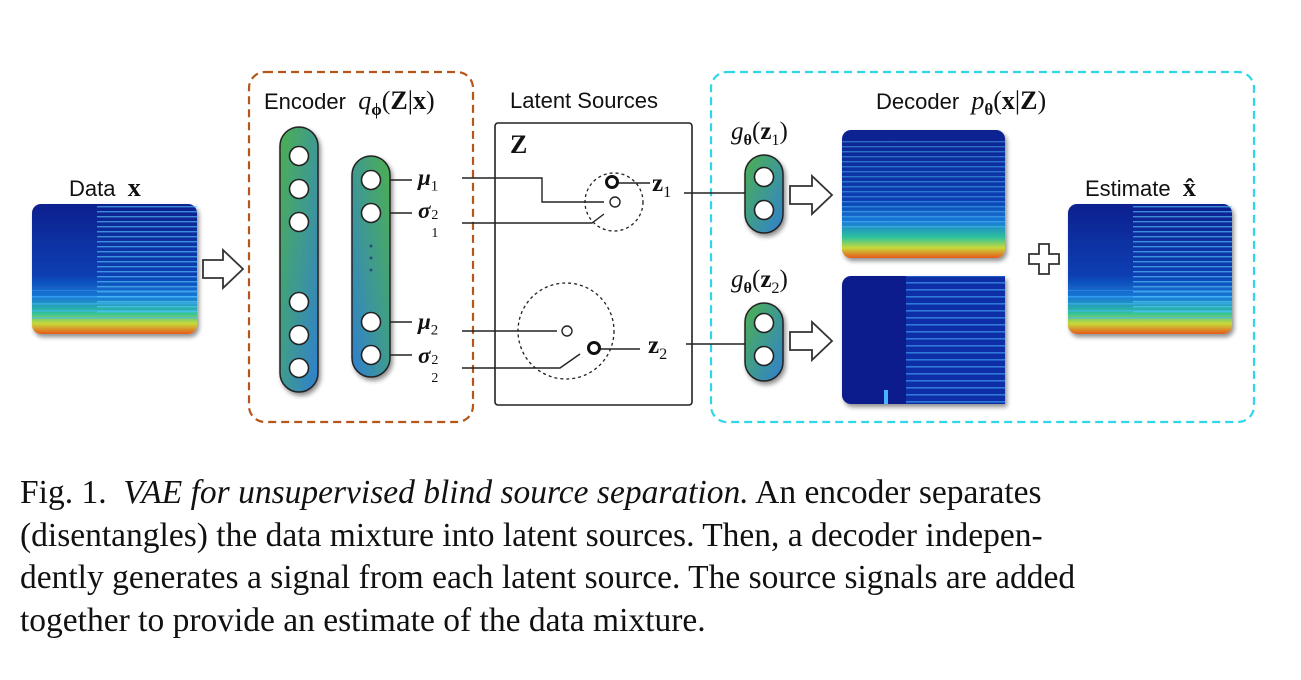 The width and height of the screenshot is (1301, 680). Describe the element at coordinates (1150, 269) in the screenshot. I see `estimate-spectrogram` at that location.